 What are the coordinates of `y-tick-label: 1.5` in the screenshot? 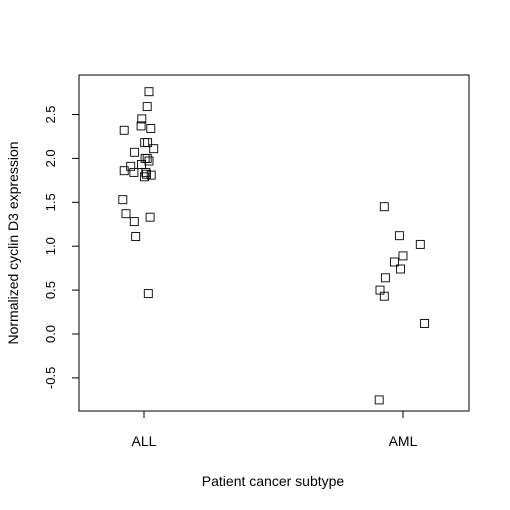 It's located at (50, 202).